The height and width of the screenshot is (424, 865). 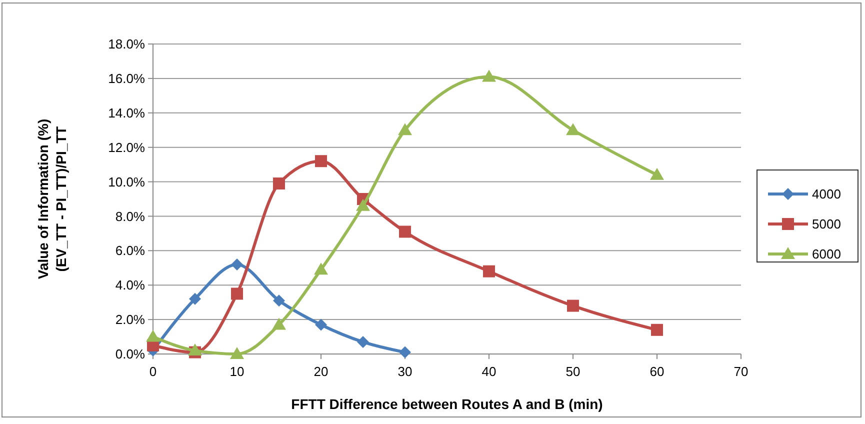 What do you see at coordinates (826, 254) in the screenshot?
I see `legend-label: 6000` at bounding box center [826, 254].